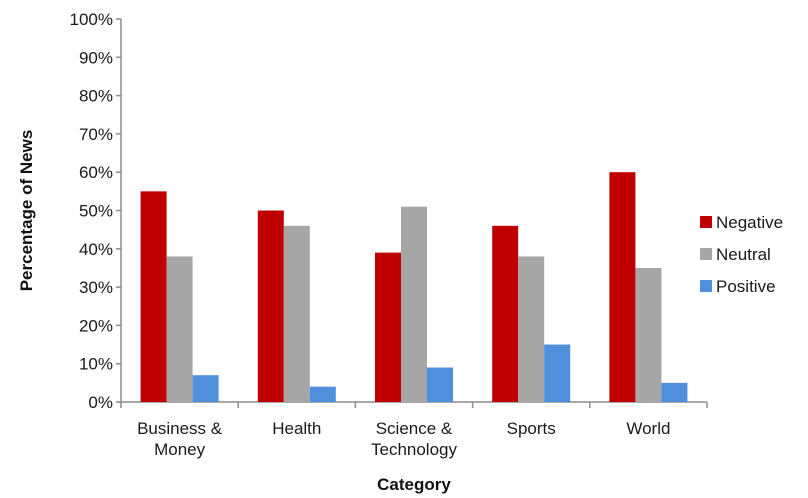 This screenshot has width=808, height=498. I want to click on y-tick-label: 40%, so click(96, 249).